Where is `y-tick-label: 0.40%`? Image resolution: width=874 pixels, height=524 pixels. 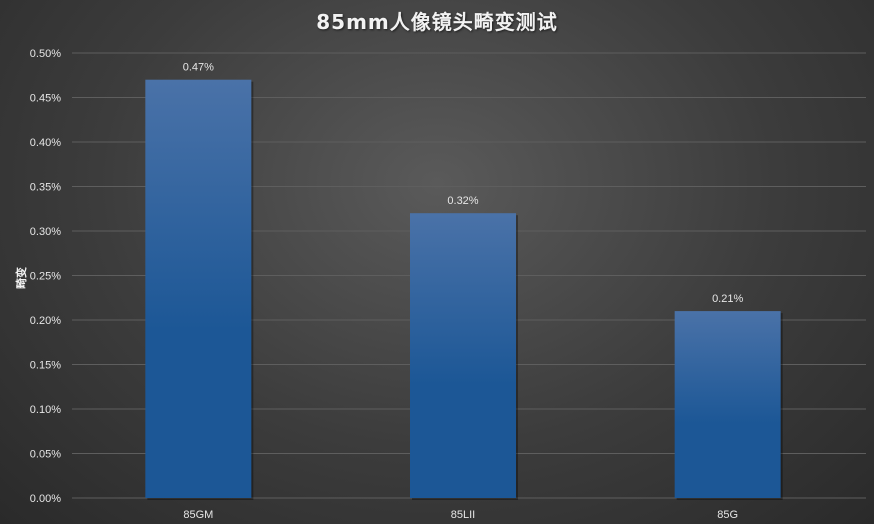 y-tick-label: 0.40% is located at coordinates (45, 143).